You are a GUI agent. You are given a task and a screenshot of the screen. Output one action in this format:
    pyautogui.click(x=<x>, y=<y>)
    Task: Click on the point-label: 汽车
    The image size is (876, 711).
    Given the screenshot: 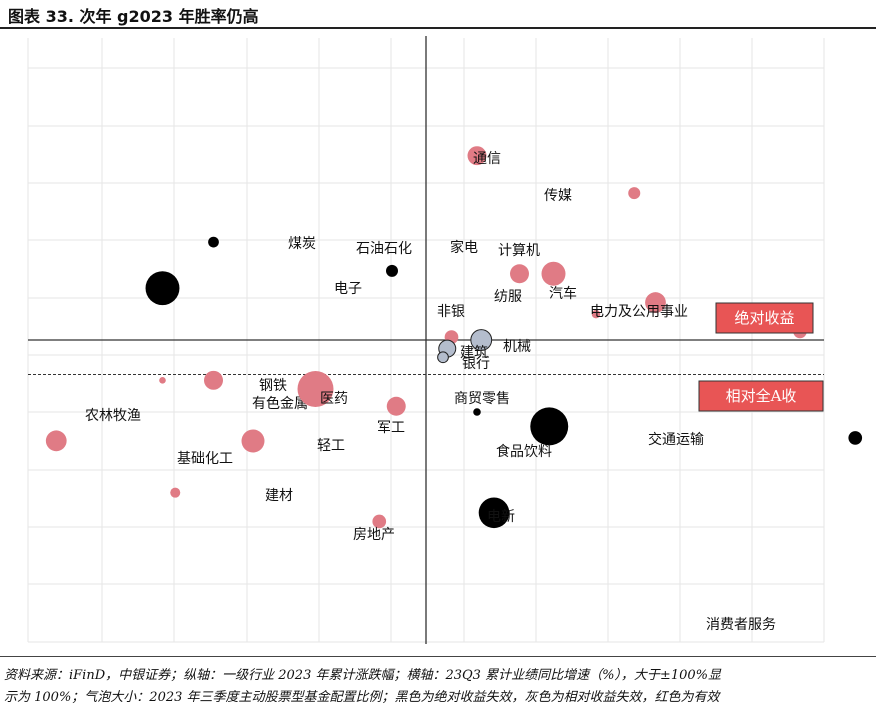 What is the action you would take?
    pyautogui.click(x=563, y=293)
    